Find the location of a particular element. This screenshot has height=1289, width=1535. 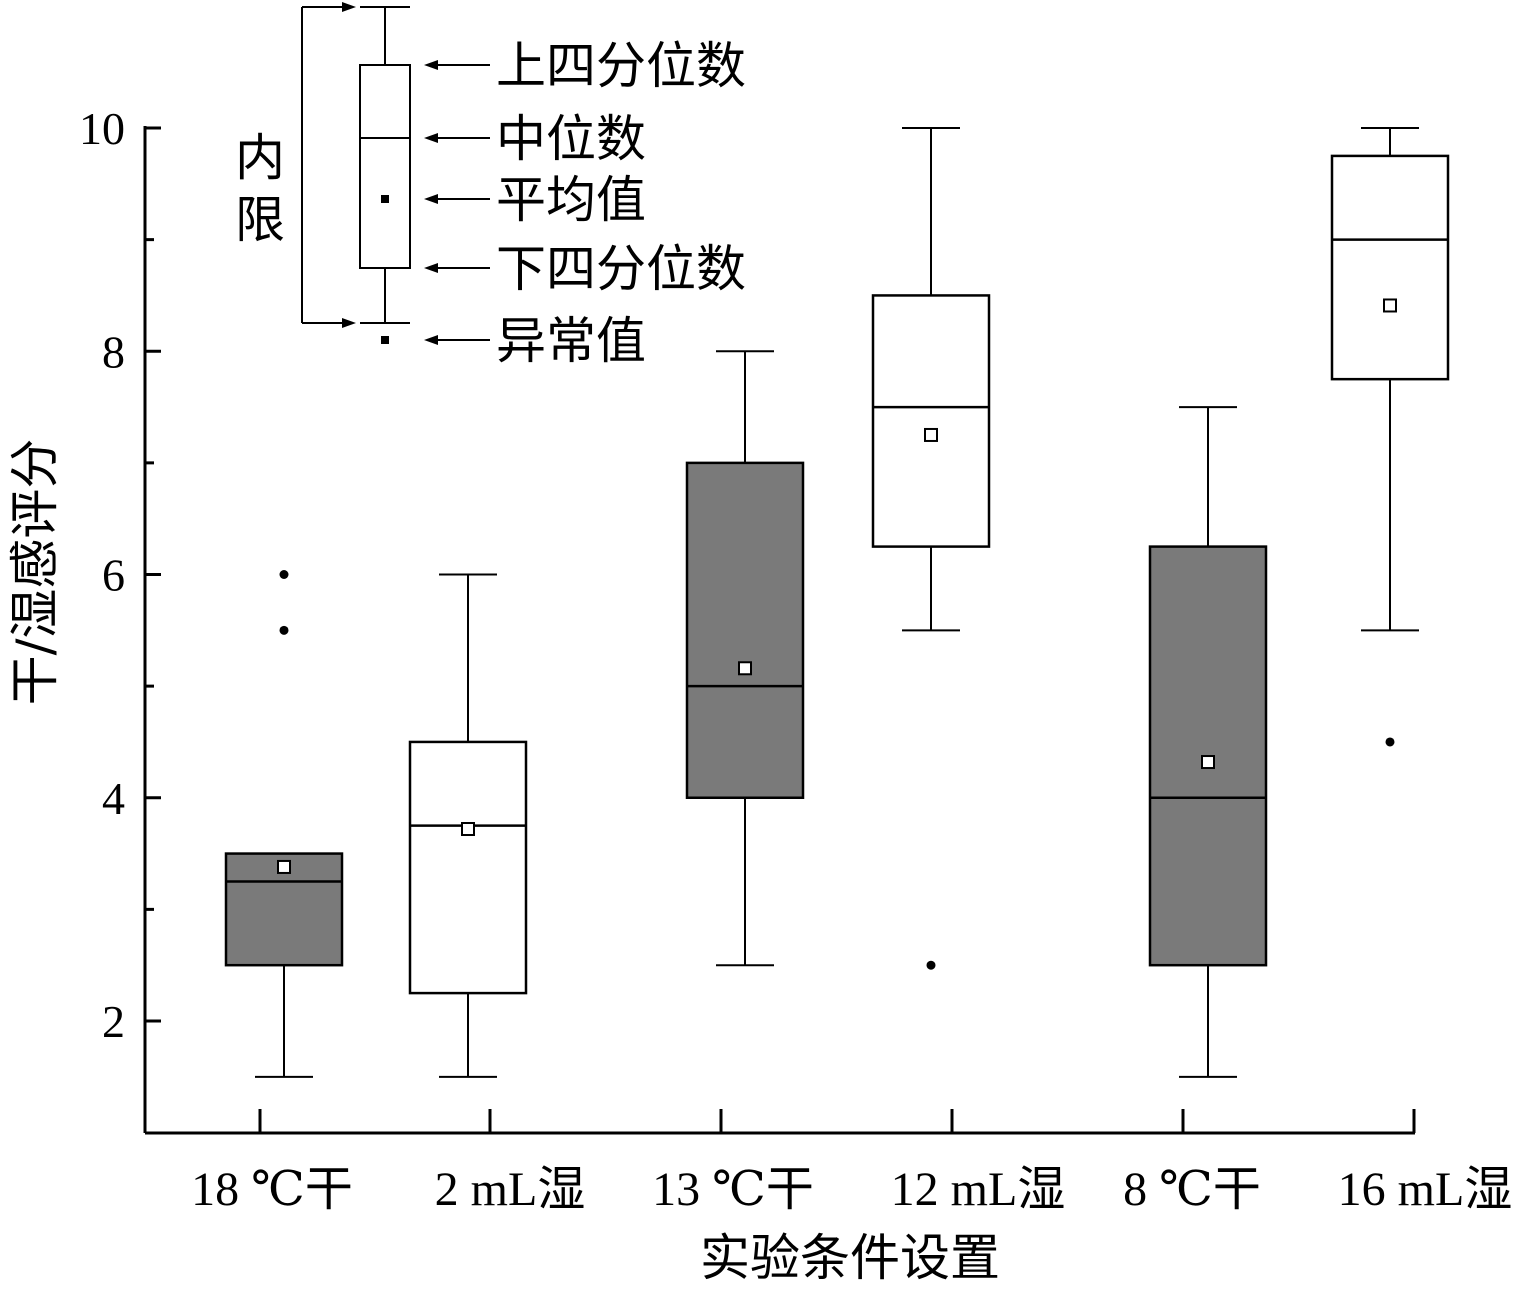

legend-box is located at coordinates (385, 166).